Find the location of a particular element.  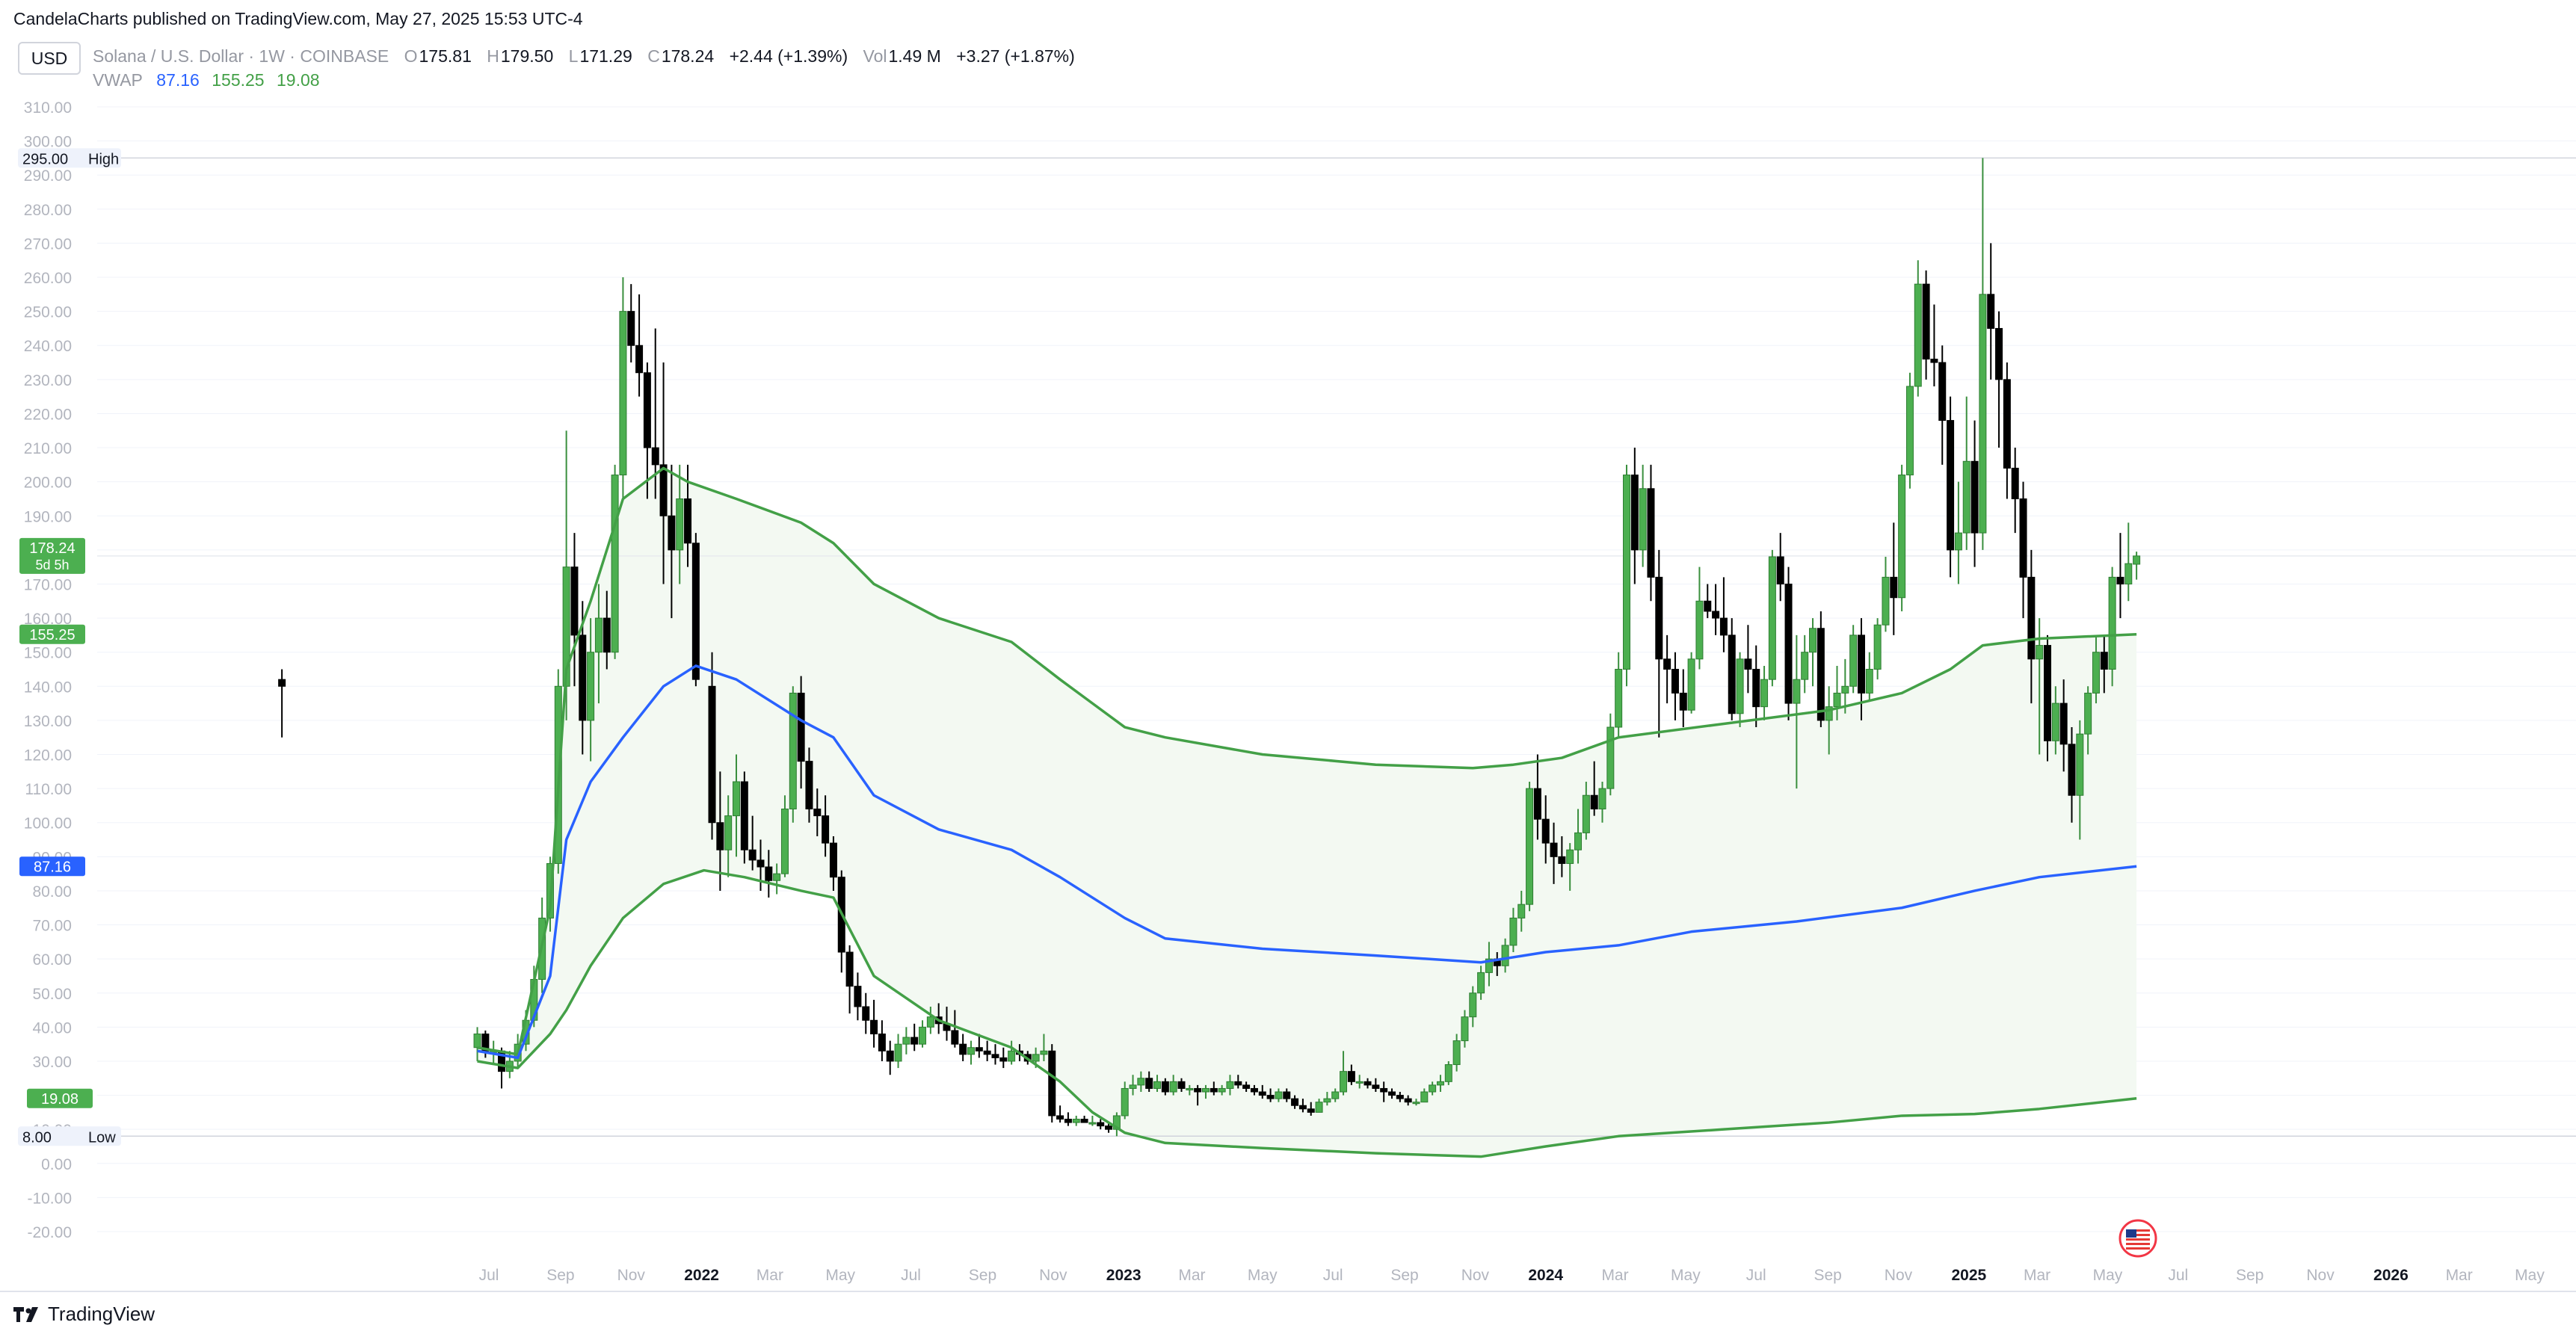

volume-label: Vol is located at coordinates (875, 56).